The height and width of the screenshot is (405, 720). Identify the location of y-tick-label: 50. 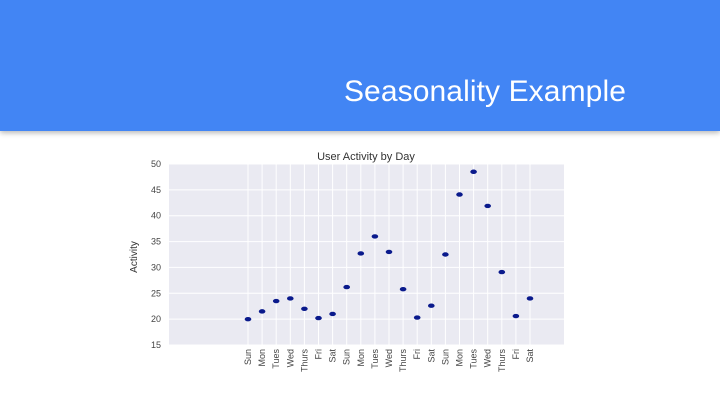
(156, 164).